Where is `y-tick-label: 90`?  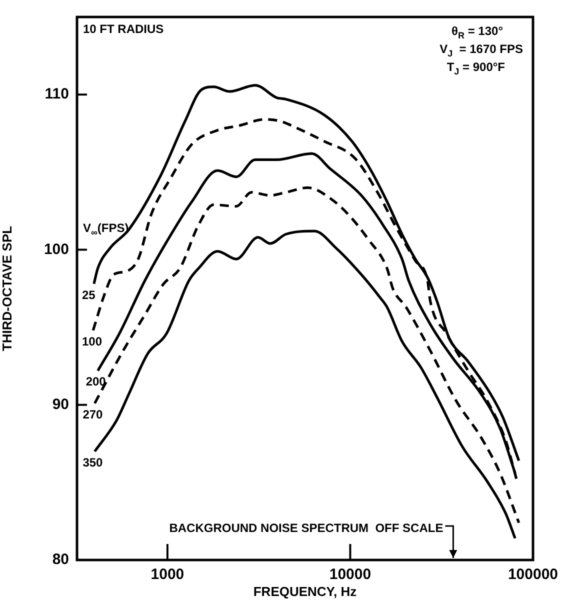
y-tick-label: 90 is located at coordinates (60, 404).